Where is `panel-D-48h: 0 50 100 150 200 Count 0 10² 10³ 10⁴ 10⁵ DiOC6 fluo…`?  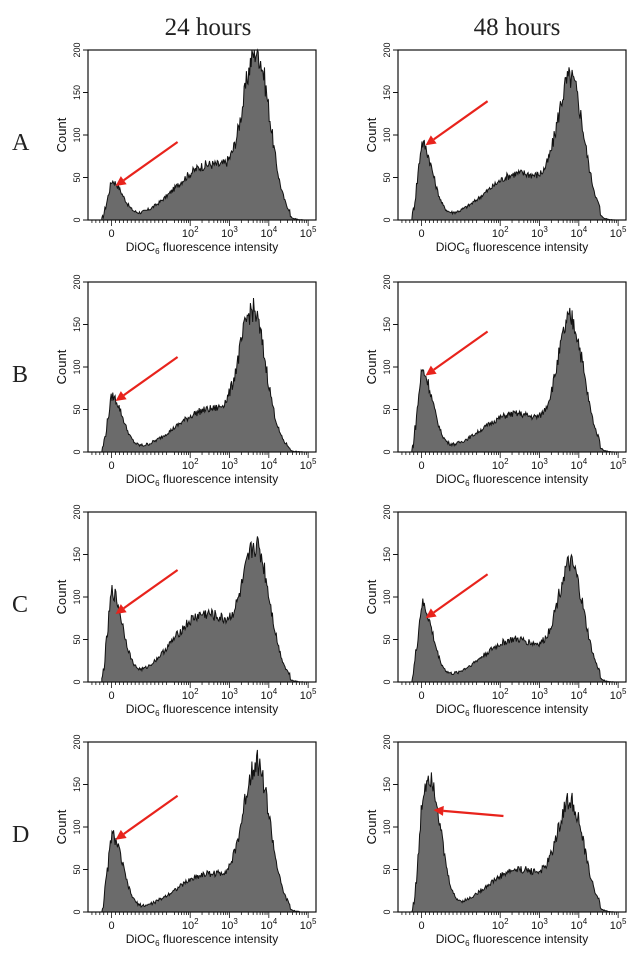 panel-D-48h: 0 50 100 150 200 Count 0 10² 10³ 10⁴ 10⁵ DiOC6 fluo… is located at coordinates (495, 841).